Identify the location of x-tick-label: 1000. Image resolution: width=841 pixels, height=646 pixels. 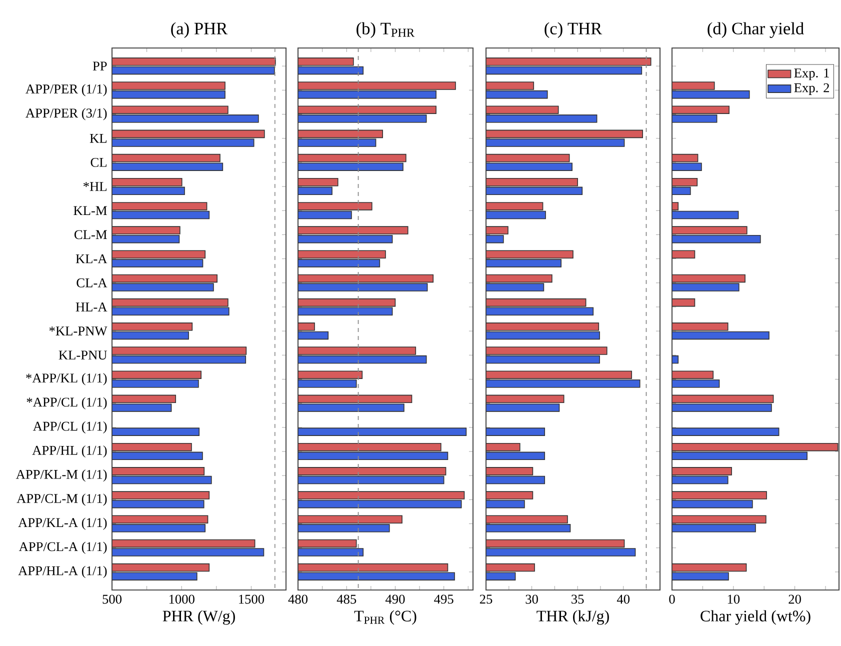
(181, 599).